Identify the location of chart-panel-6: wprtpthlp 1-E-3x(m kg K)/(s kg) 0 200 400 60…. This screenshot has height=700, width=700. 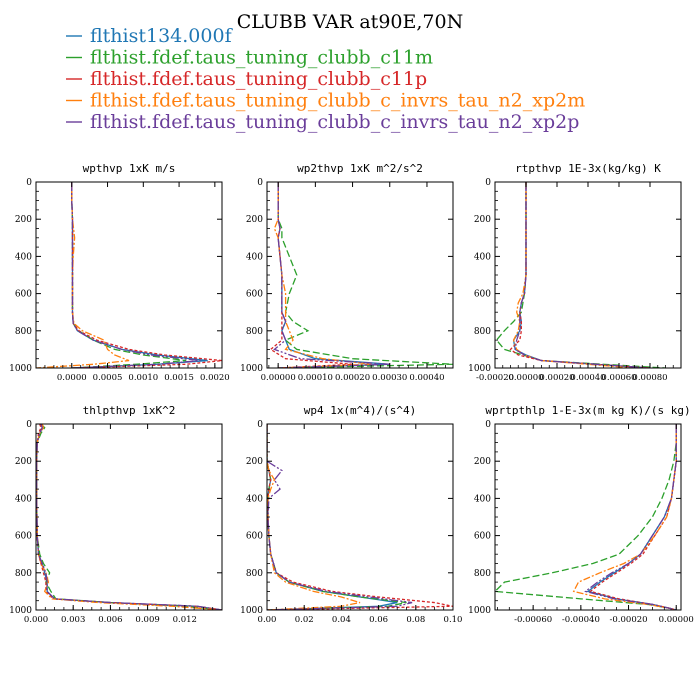
(581, 514).